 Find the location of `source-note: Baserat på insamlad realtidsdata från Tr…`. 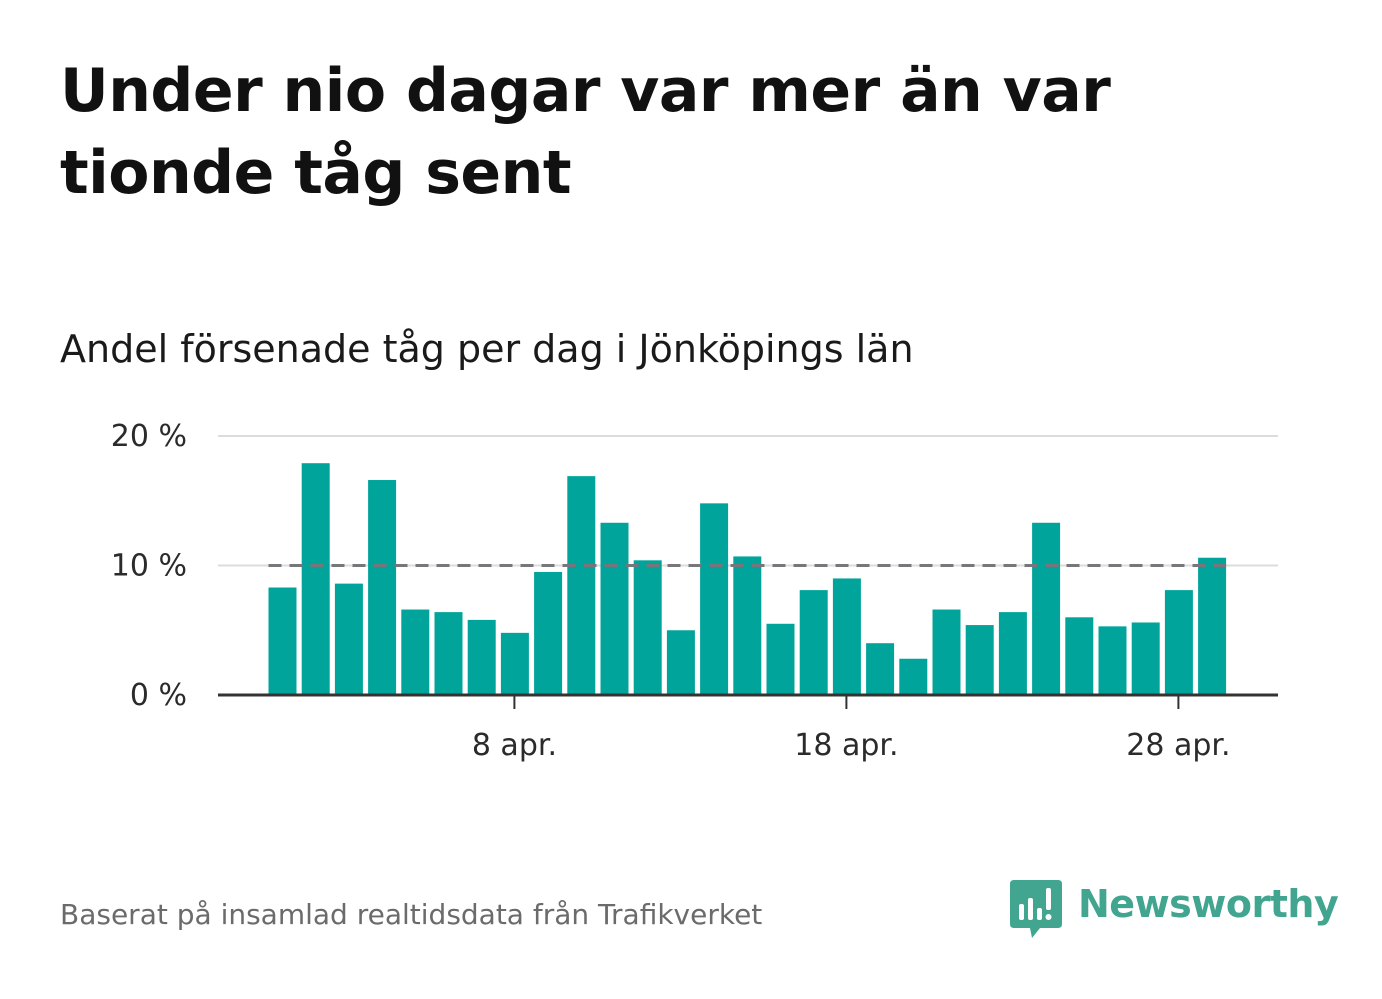

source-note: Baserat på insamlad realtidsdata från Tr… is located at coordinates (411, 914).